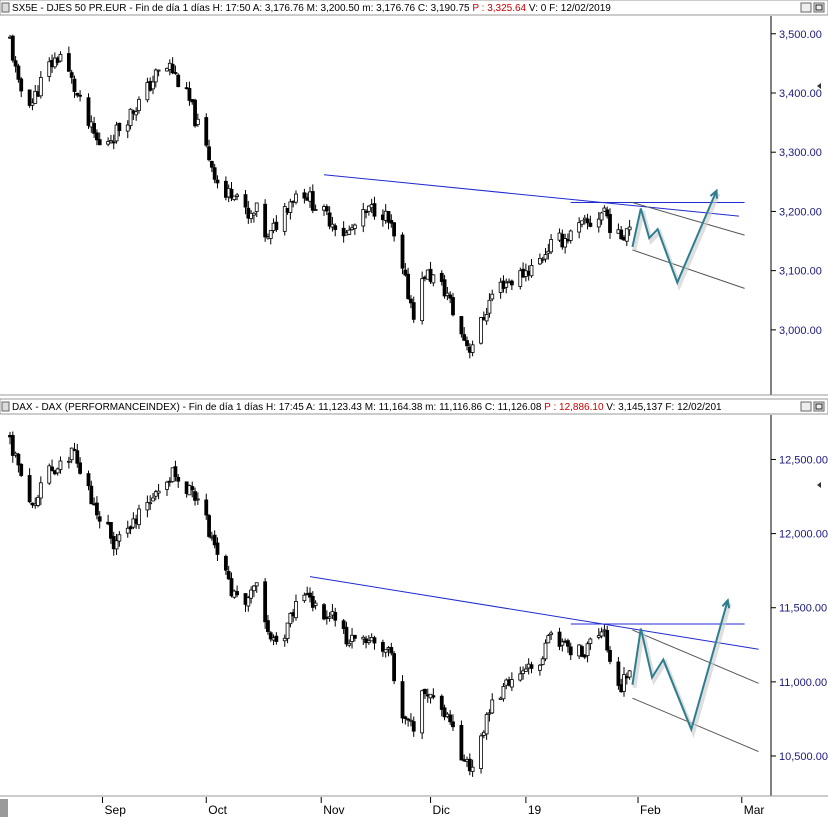  Describe the element at coordinates (581, 407) in the screenshot. I see `header-field-14: 12,886.10` at that location.